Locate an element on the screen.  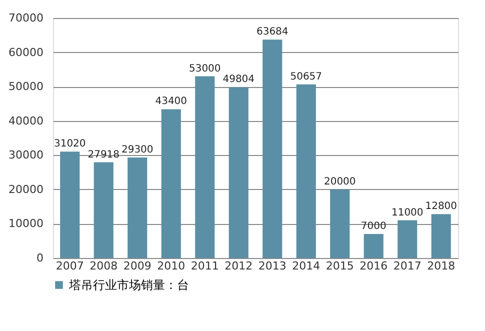
x-tick-label: 2010 is located at coordinates (171, 266).